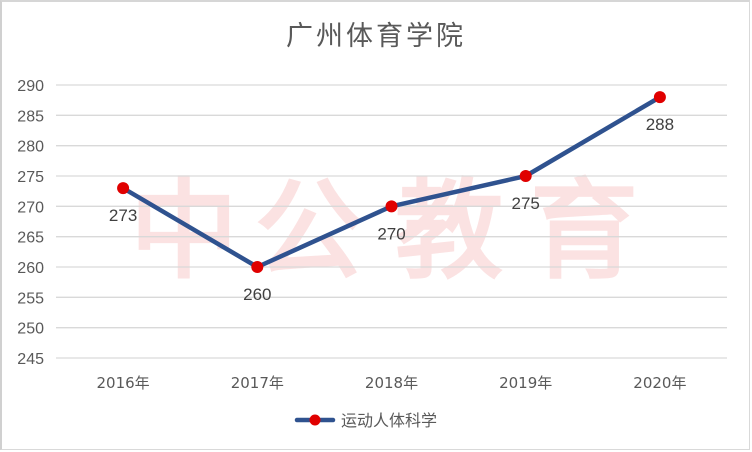  What do you see at coordinates (526, 203) in the screenshot?
I see `data-label: 275` at bounding box center [526, 203].